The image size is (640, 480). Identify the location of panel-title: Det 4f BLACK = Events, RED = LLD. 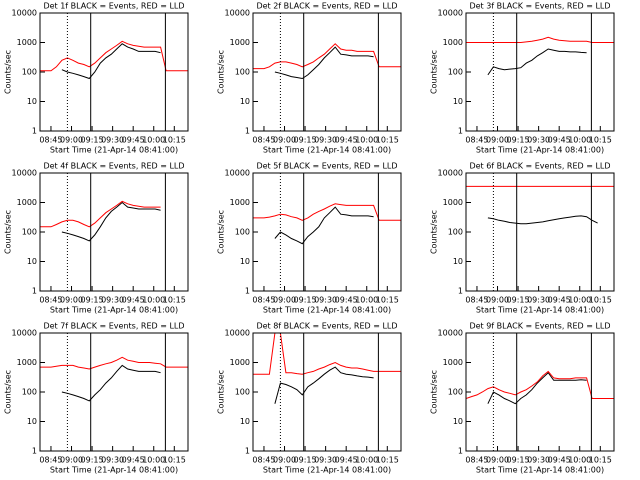
(113, 166).